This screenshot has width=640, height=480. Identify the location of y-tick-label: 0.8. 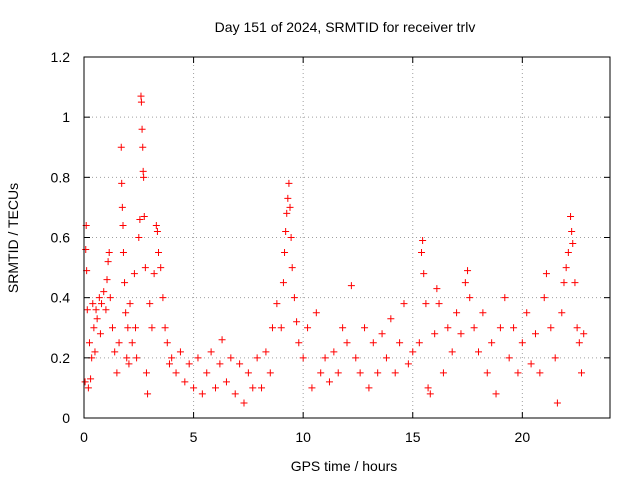
(61, 177).